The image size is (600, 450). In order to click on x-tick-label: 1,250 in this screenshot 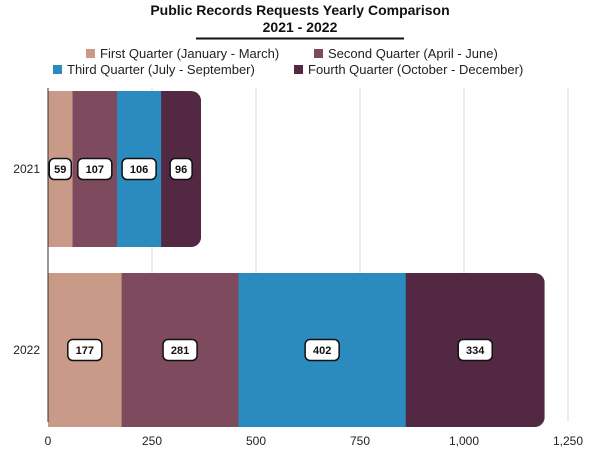, I will do `click(568, 441)`.